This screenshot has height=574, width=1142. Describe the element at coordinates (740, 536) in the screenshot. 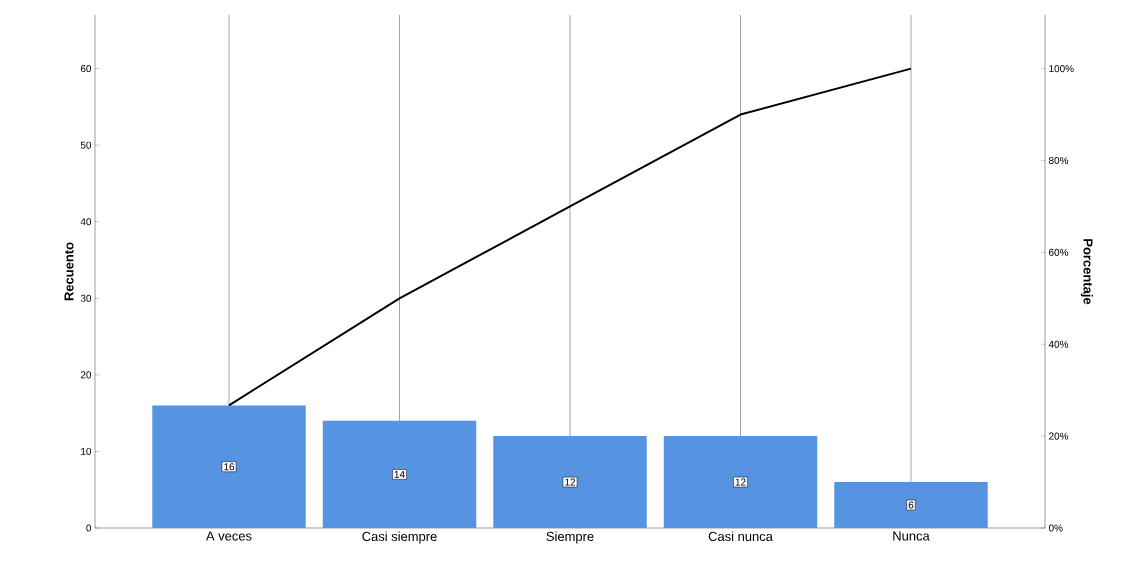

I see `x-tick-label: Casi nunca` at that location.